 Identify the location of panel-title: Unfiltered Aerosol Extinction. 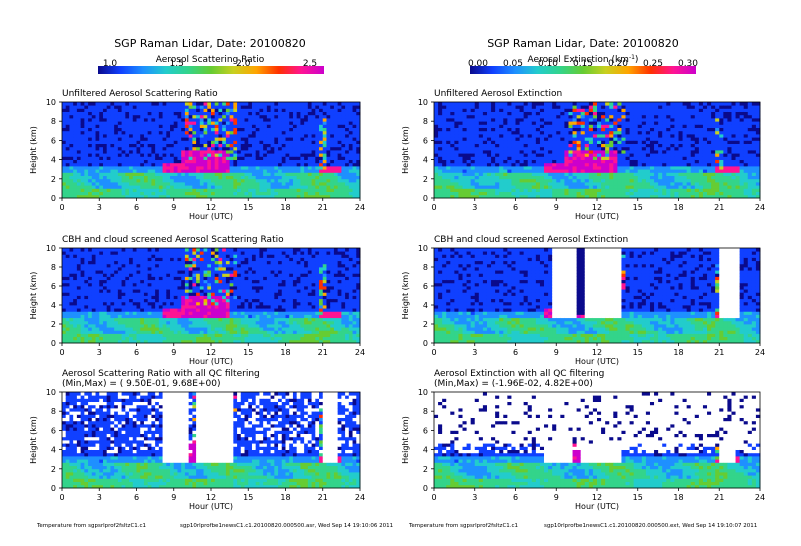
(498, 94).